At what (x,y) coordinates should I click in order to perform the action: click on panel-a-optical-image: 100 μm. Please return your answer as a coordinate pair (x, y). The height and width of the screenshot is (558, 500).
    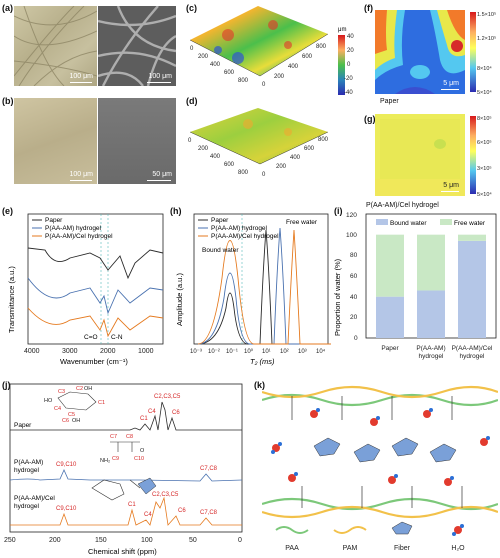
    Looking at the image, I should click on (55, 46).